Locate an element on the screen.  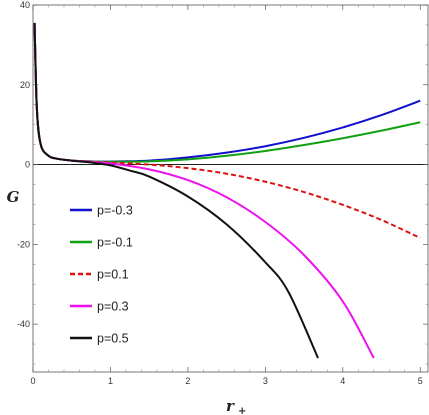
legend-label-p-0-5: p=0.5 is located at coordinates (113, 339).